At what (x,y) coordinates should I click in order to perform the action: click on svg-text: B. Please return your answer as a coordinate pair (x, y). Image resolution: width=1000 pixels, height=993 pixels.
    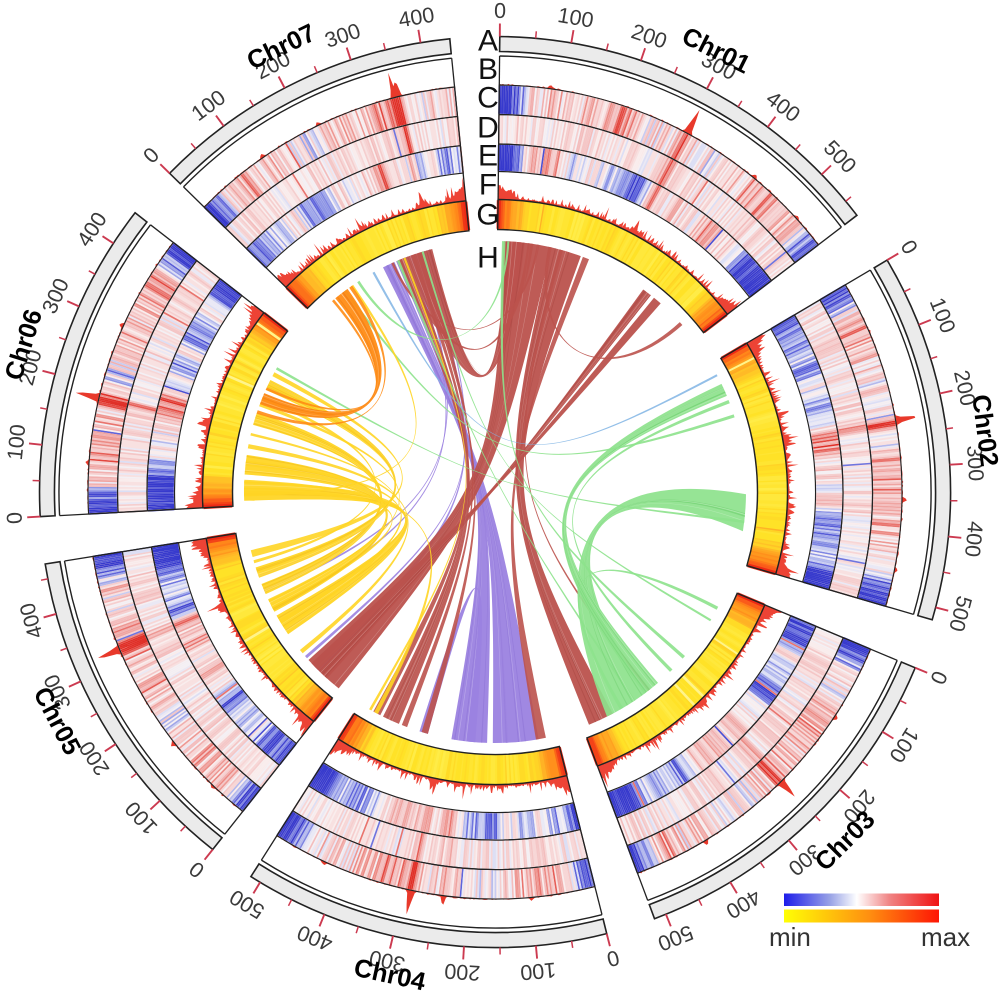
    Looking at the image, I should click on (488, 69).